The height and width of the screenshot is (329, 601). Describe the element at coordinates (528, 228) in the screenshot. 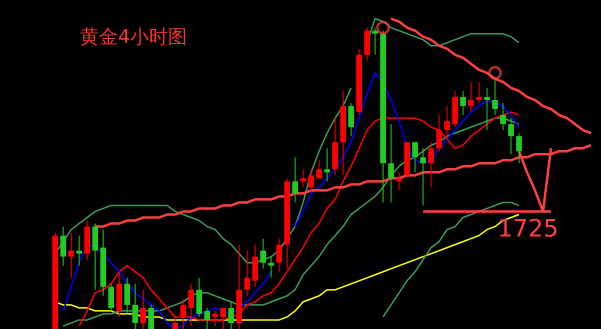

I see `annotation: 1725` at that location.